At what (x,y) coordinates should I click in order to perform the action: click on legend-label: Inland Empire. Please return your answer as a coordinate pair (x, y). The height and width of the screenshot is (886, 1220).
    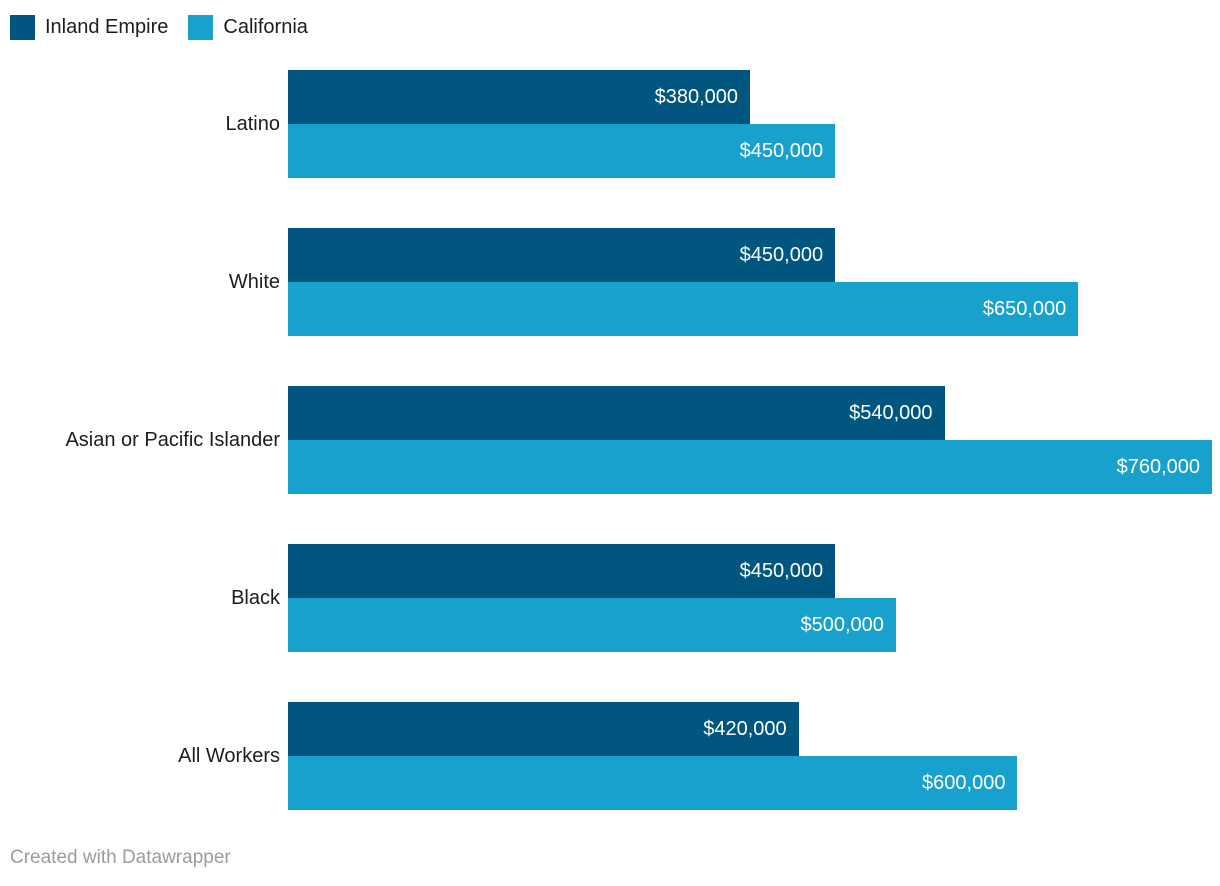
    Looking at the image, I should click on (107, 27).